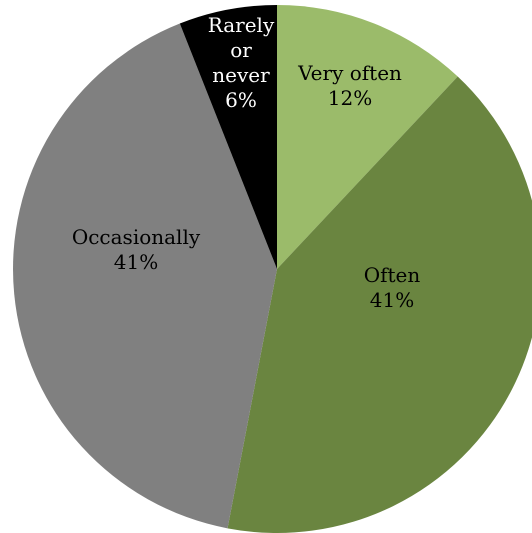 This screenshot has height=533, width=532. Describe the element at coordinates (350, 98) in the screenshot. I see `slice-value-very-often: 12%` at that location.